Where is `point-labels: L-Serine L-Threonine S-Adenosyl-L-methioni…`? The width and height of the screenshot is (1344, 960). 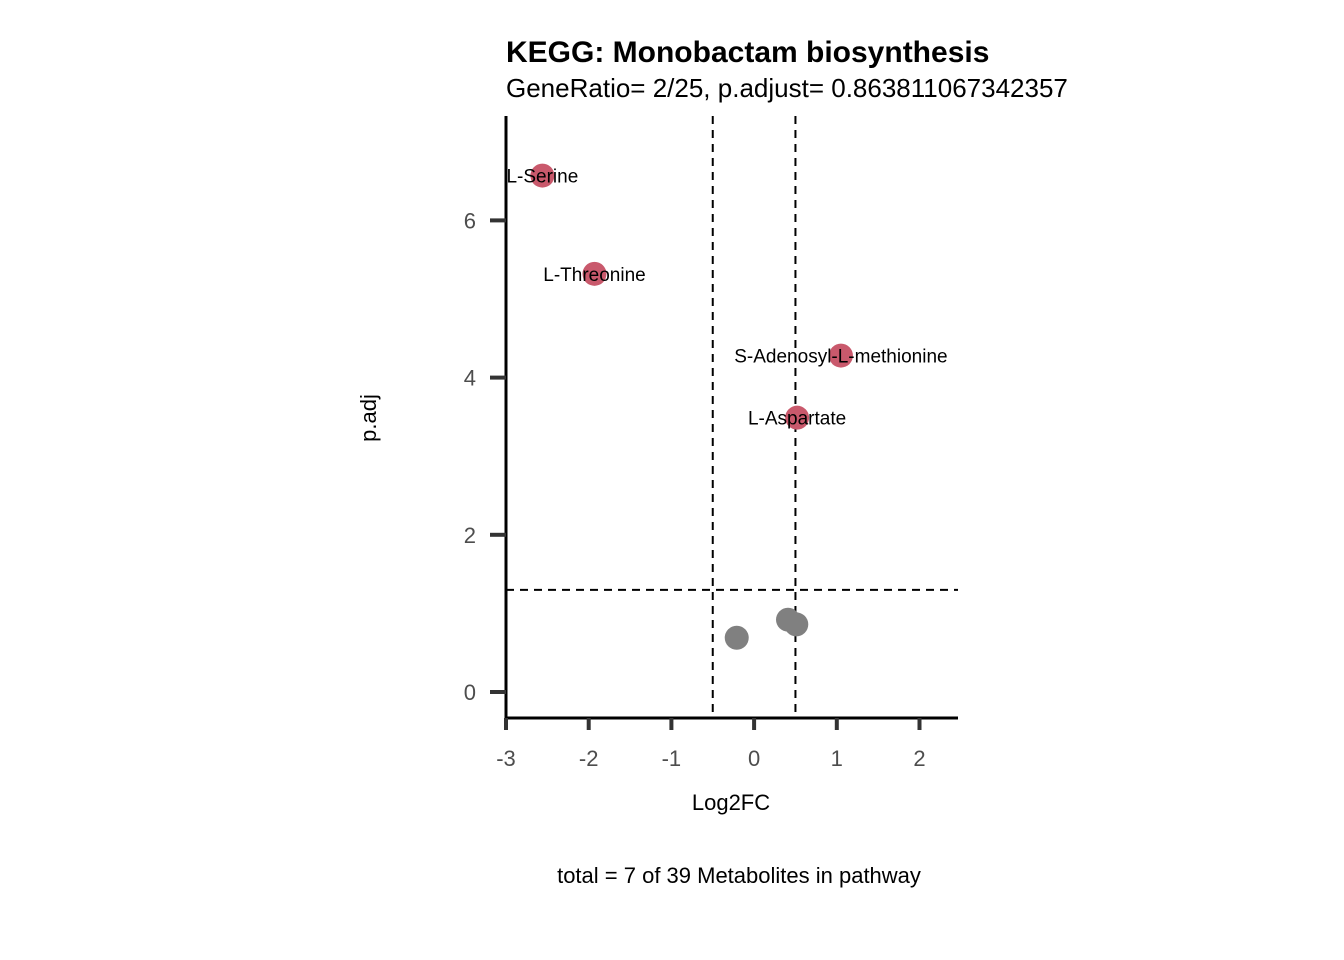 point-labels: L-Serine L-Threonine S-Adenosyl-L-methioni… is located at coordinates (726, 298).